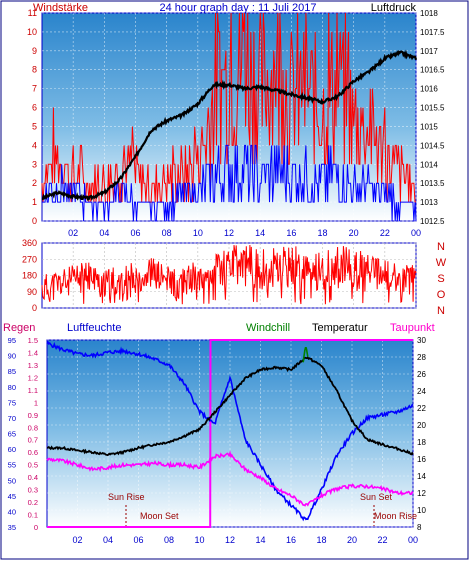 This screenshot has width=470, height=567. Describe the element at coordinates (229, 274) in the screenshot. I see `wind-direction-line` at that location.